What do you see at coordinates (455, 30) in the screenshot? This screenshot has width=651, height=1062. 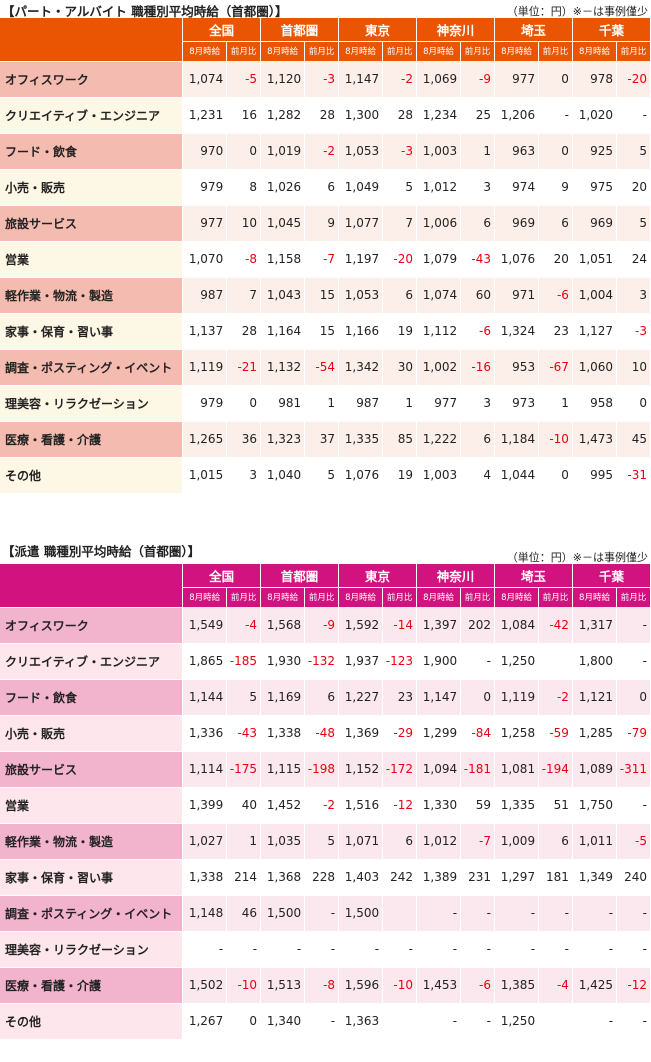 I see `part-time-region-header: 神奈川` at bounding box center [455, 30].